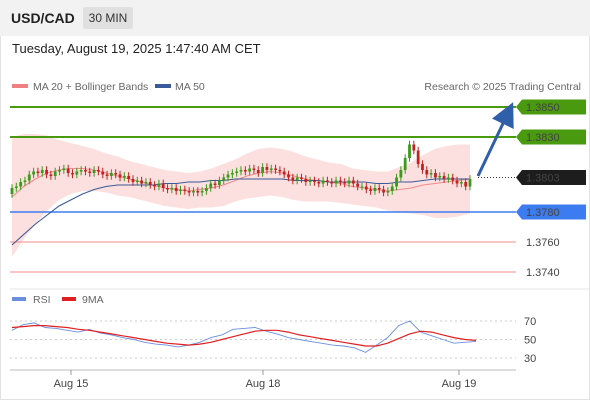 The image size is (590, 400). I want to click on rsi-line, so click(244, 336).